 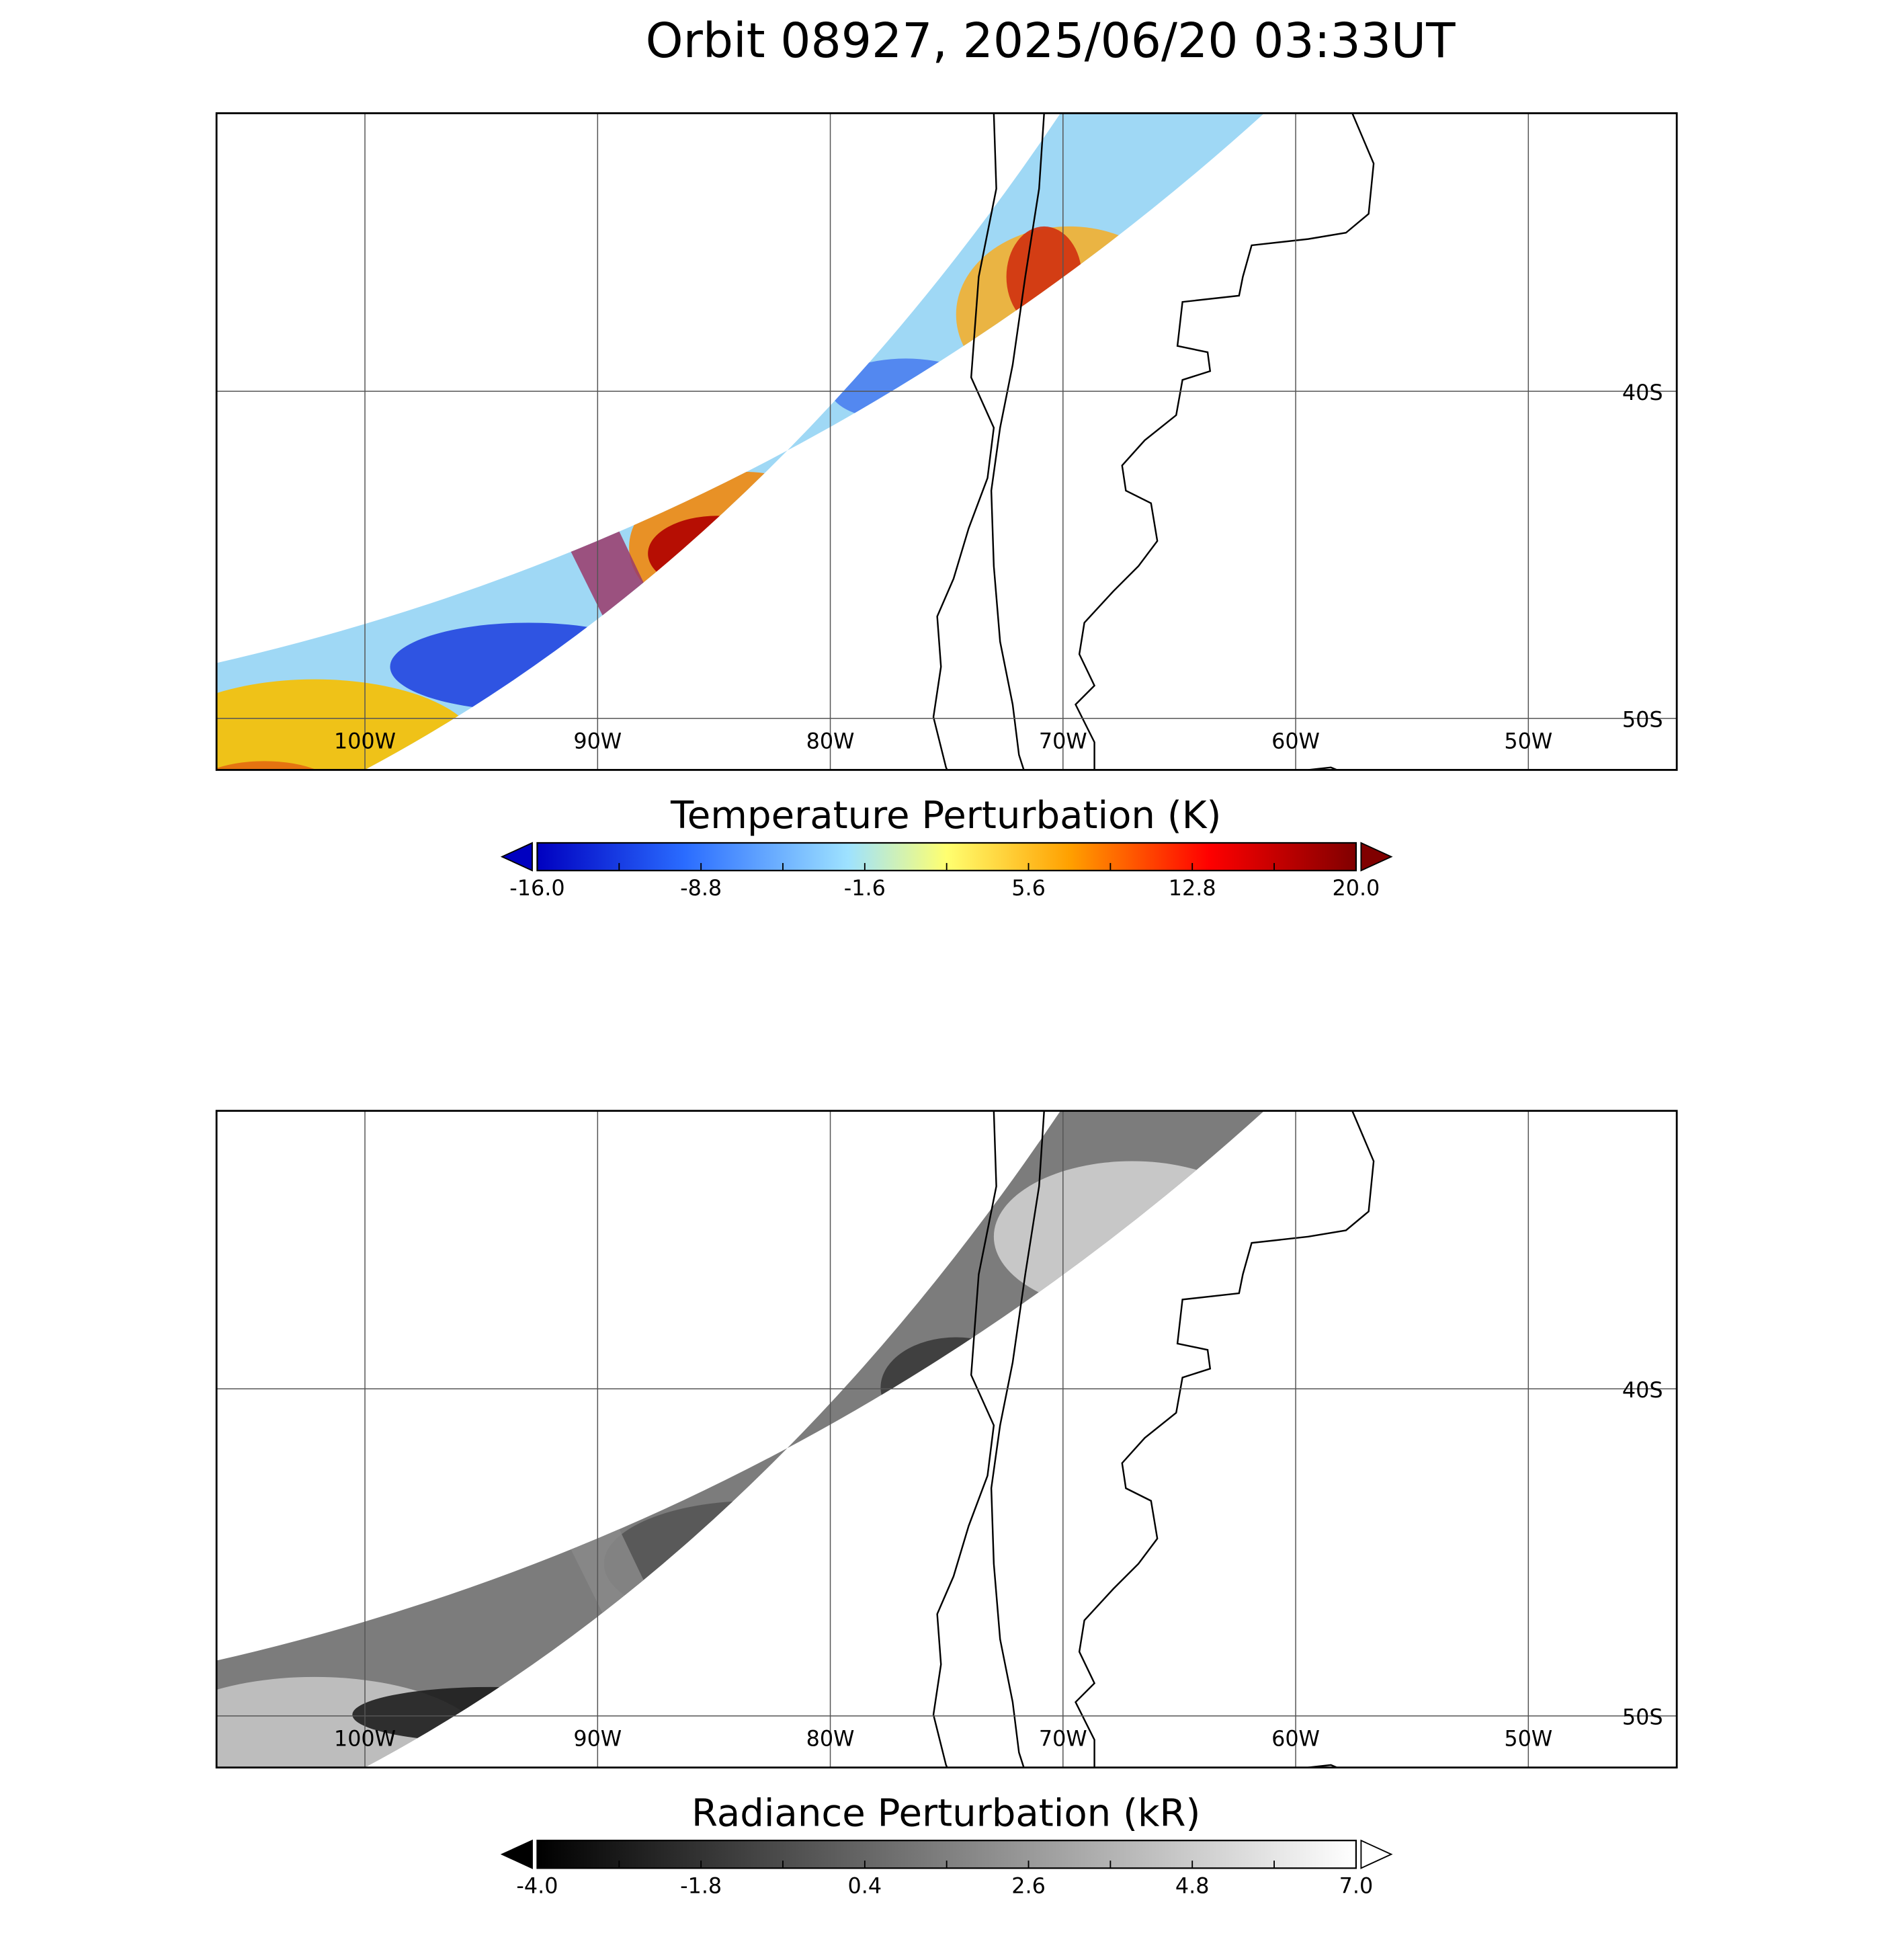 I want to click on colorbar-title: Temperature Perturbation (K), so click(x=946, y=816).